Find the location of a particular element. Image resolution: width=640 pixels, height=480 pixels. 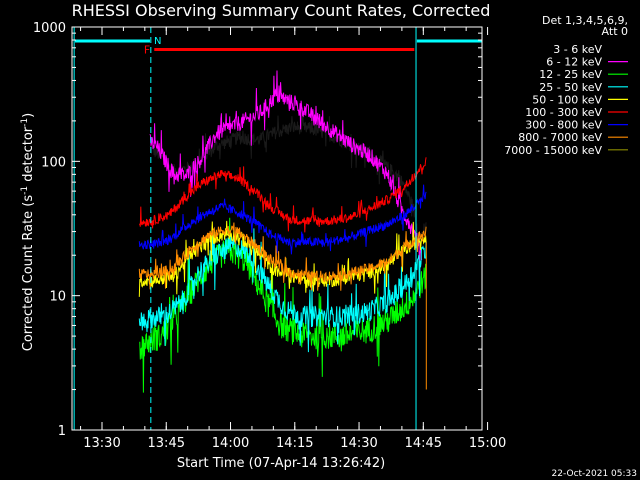

x-tick-label: 14:00 is located at coordinates (230, 443).